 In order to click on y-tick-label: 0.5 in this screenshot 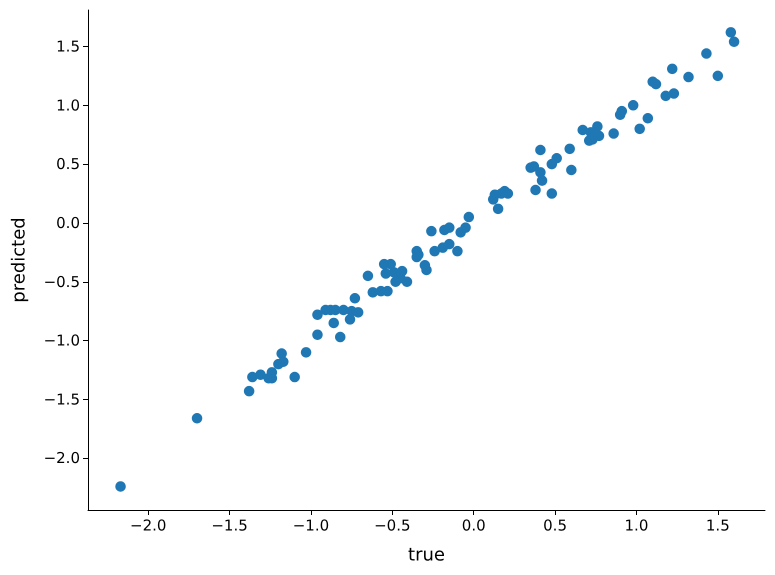, I will do `click(68, 164)`.